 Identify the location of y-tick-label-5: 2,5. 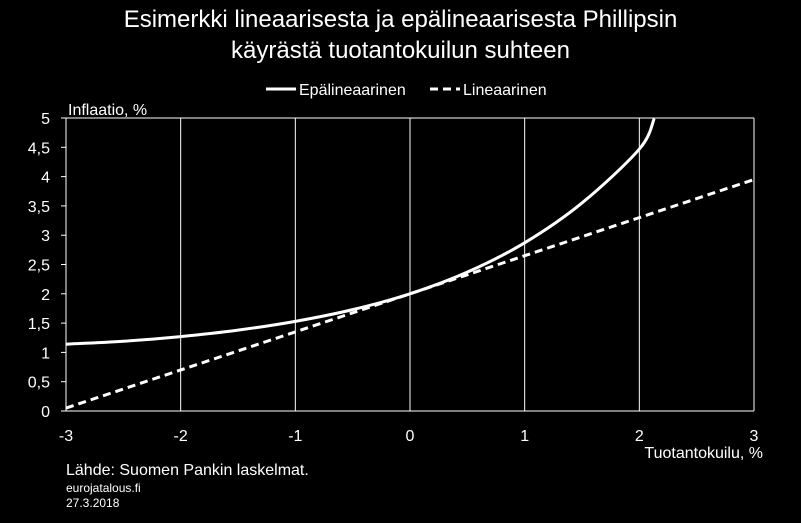
(39, 266).